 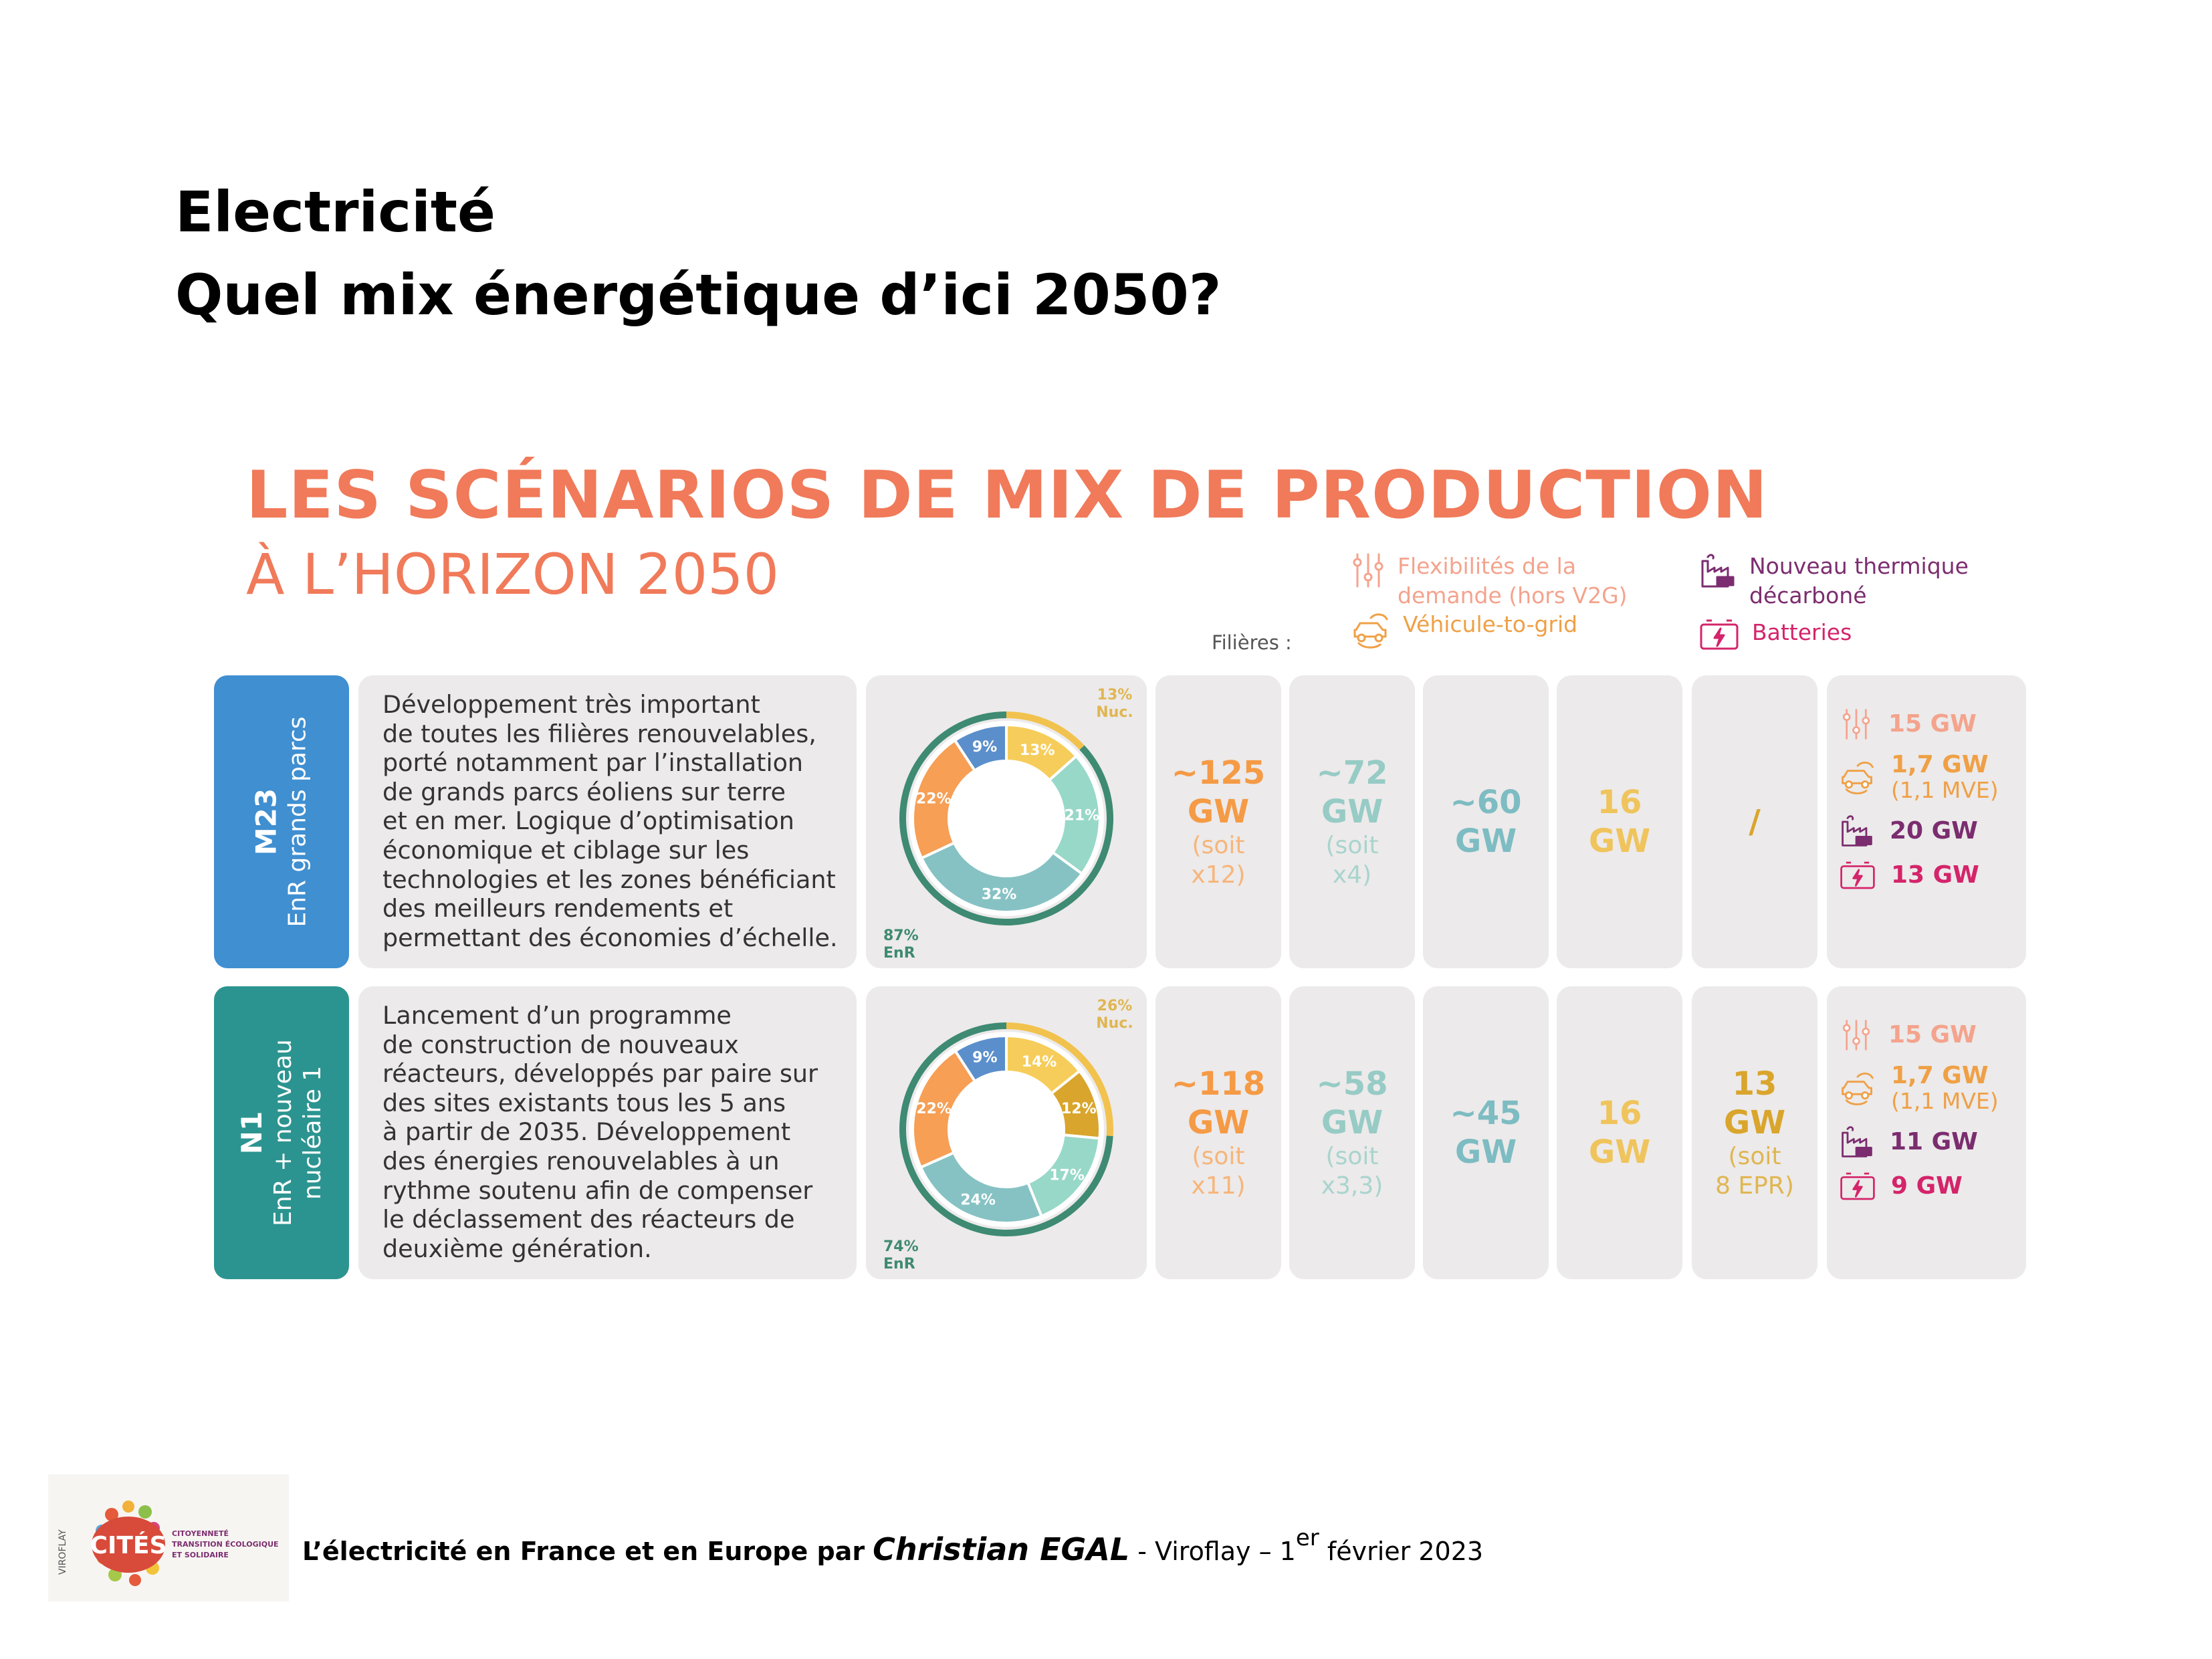 I want to click on flexibility-cell: 15 GW 1,7 GW (1,1 MVE), so click(x=1926, y=1132).